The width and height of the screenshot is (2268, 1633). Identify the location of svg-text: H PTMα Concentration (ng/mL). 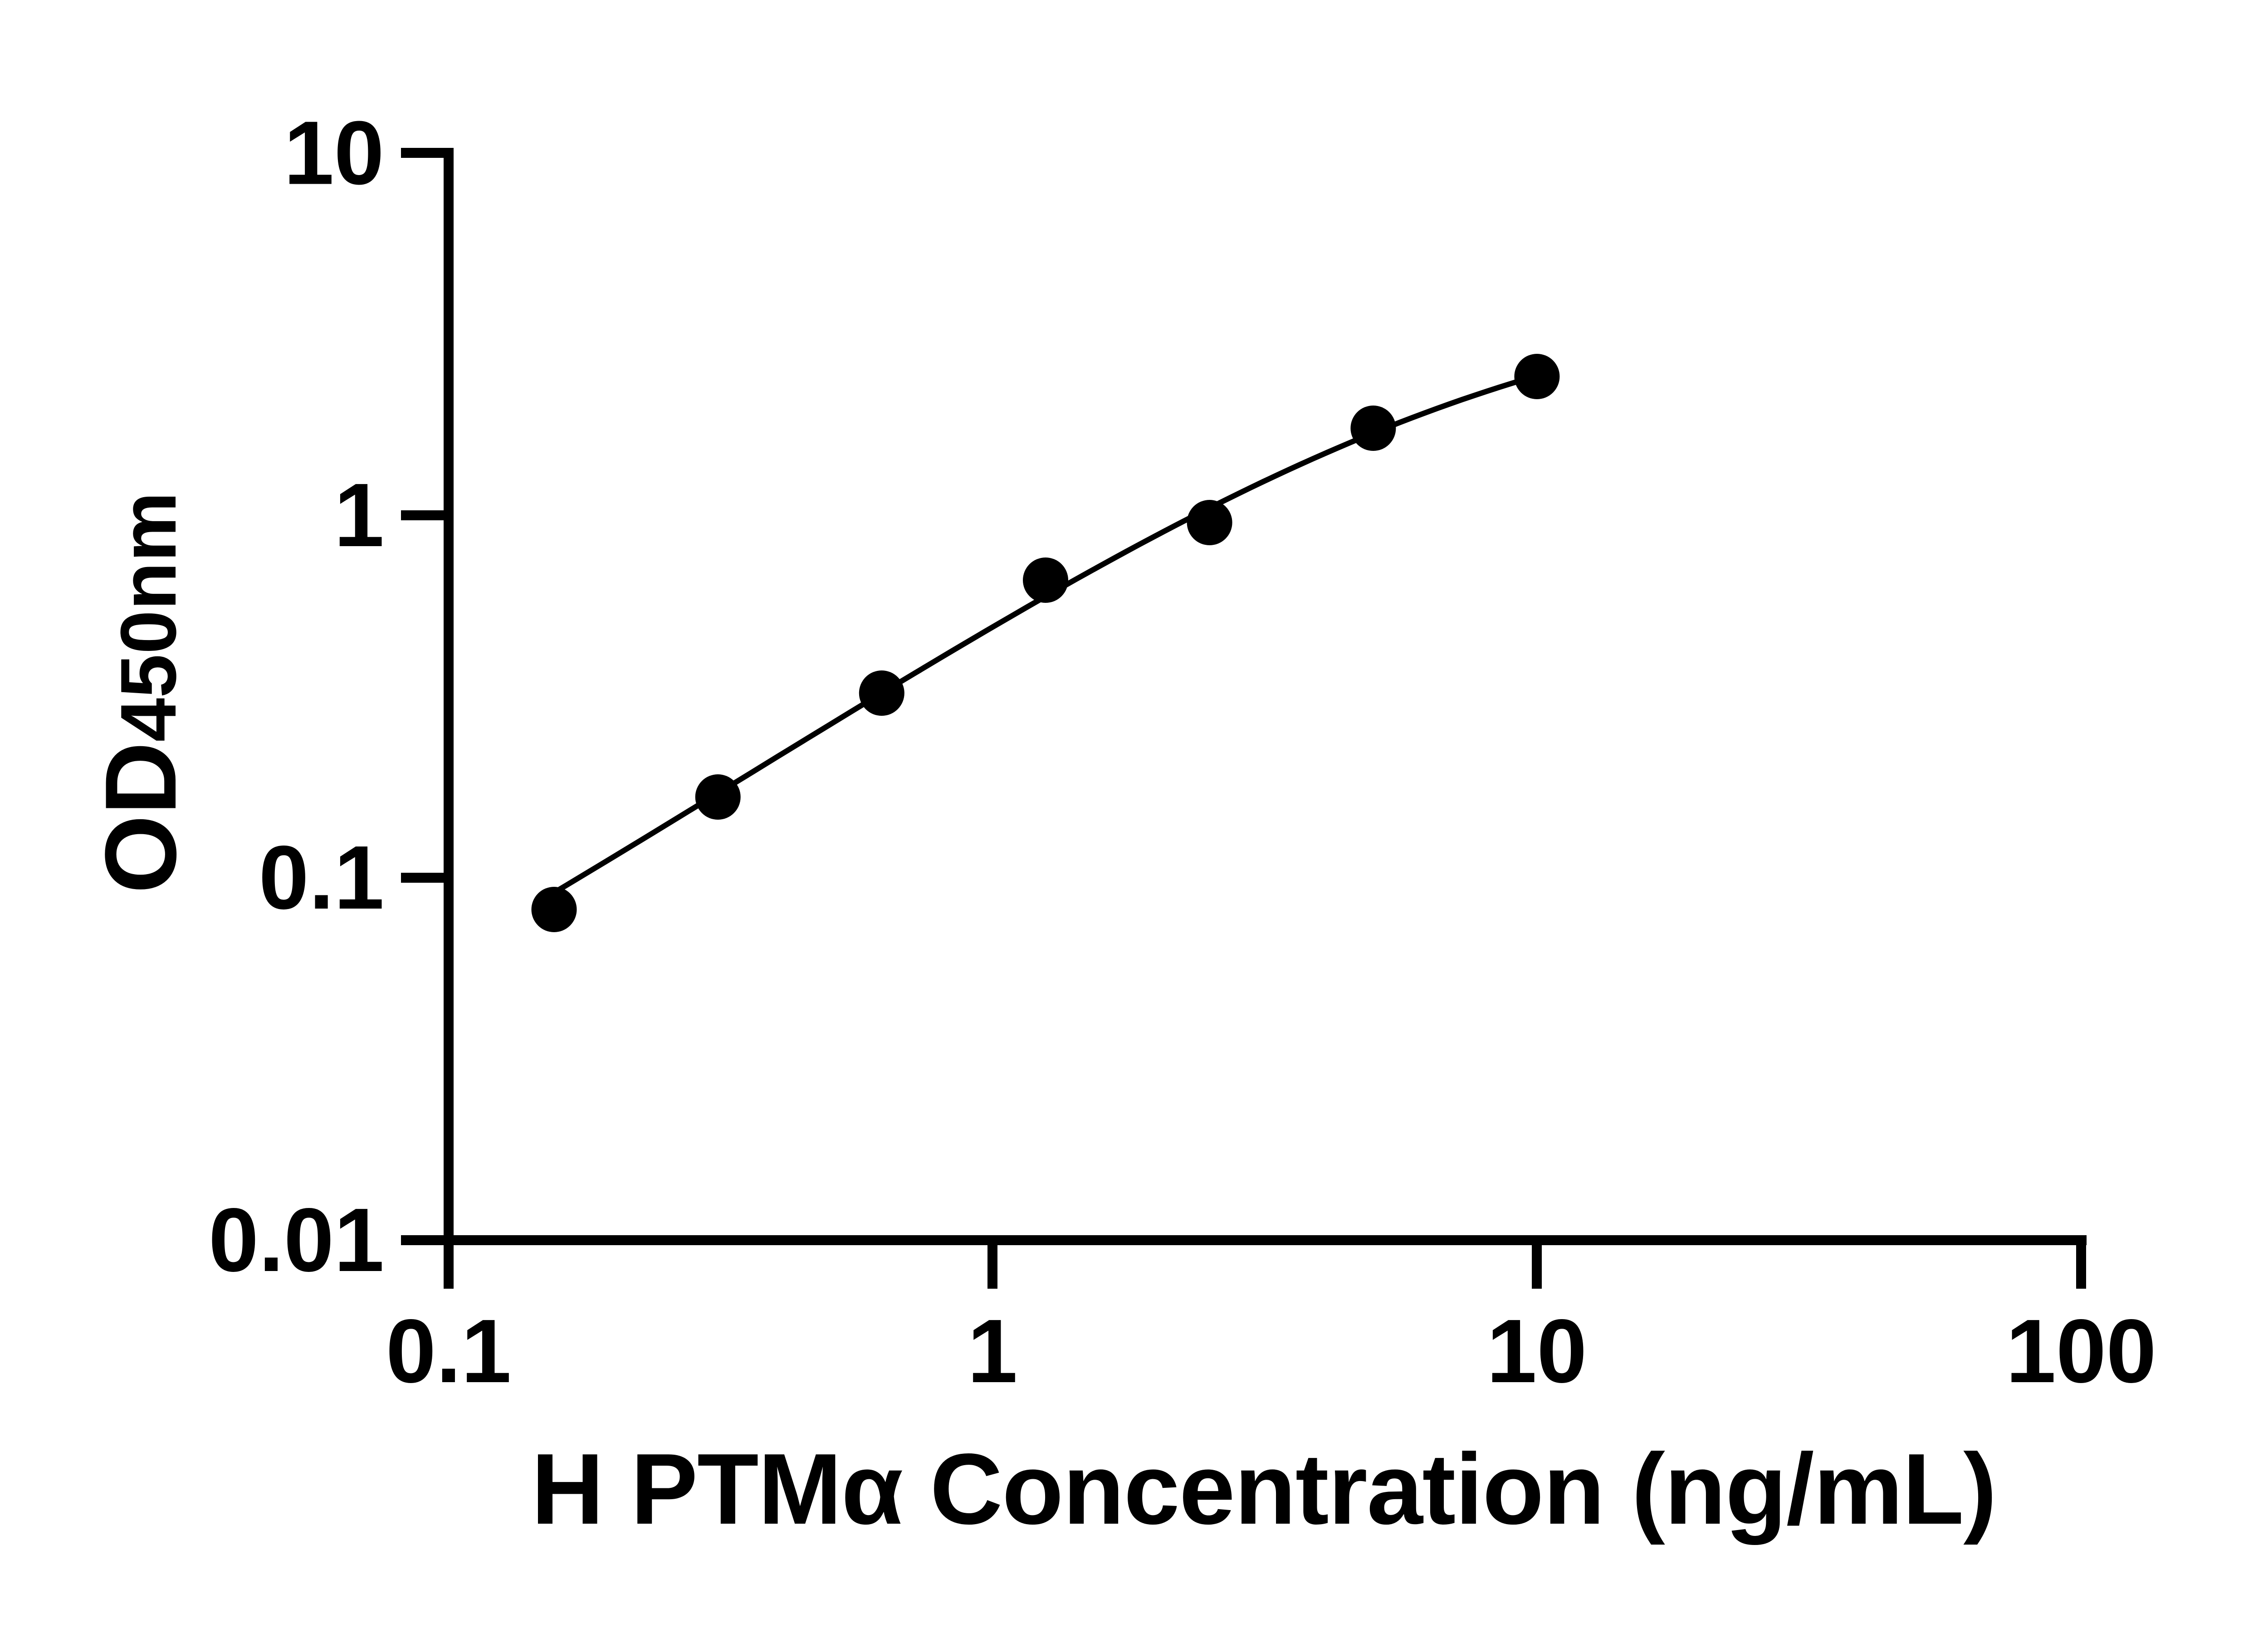
(1264, 1489).